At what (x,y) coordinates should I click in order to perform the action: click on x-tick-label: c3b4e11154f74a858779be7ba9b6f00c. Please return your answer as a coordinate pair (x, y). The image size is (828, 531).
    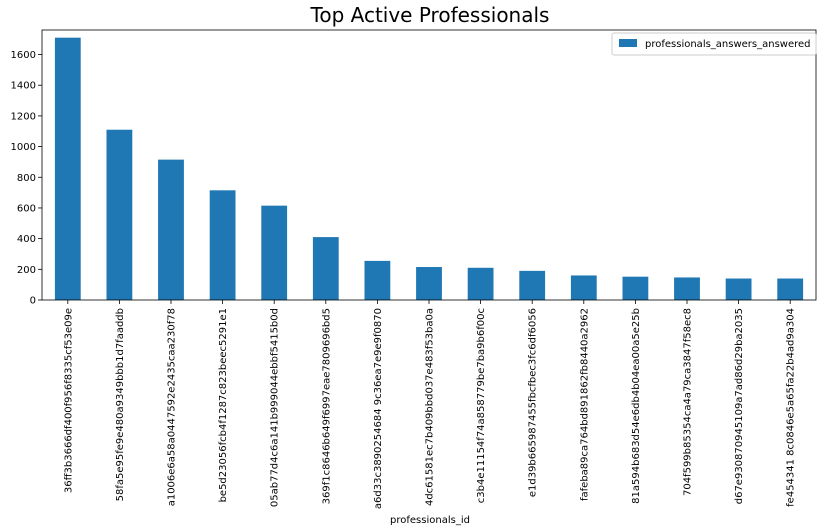
    Looking at the image, I should click on (481, 405).